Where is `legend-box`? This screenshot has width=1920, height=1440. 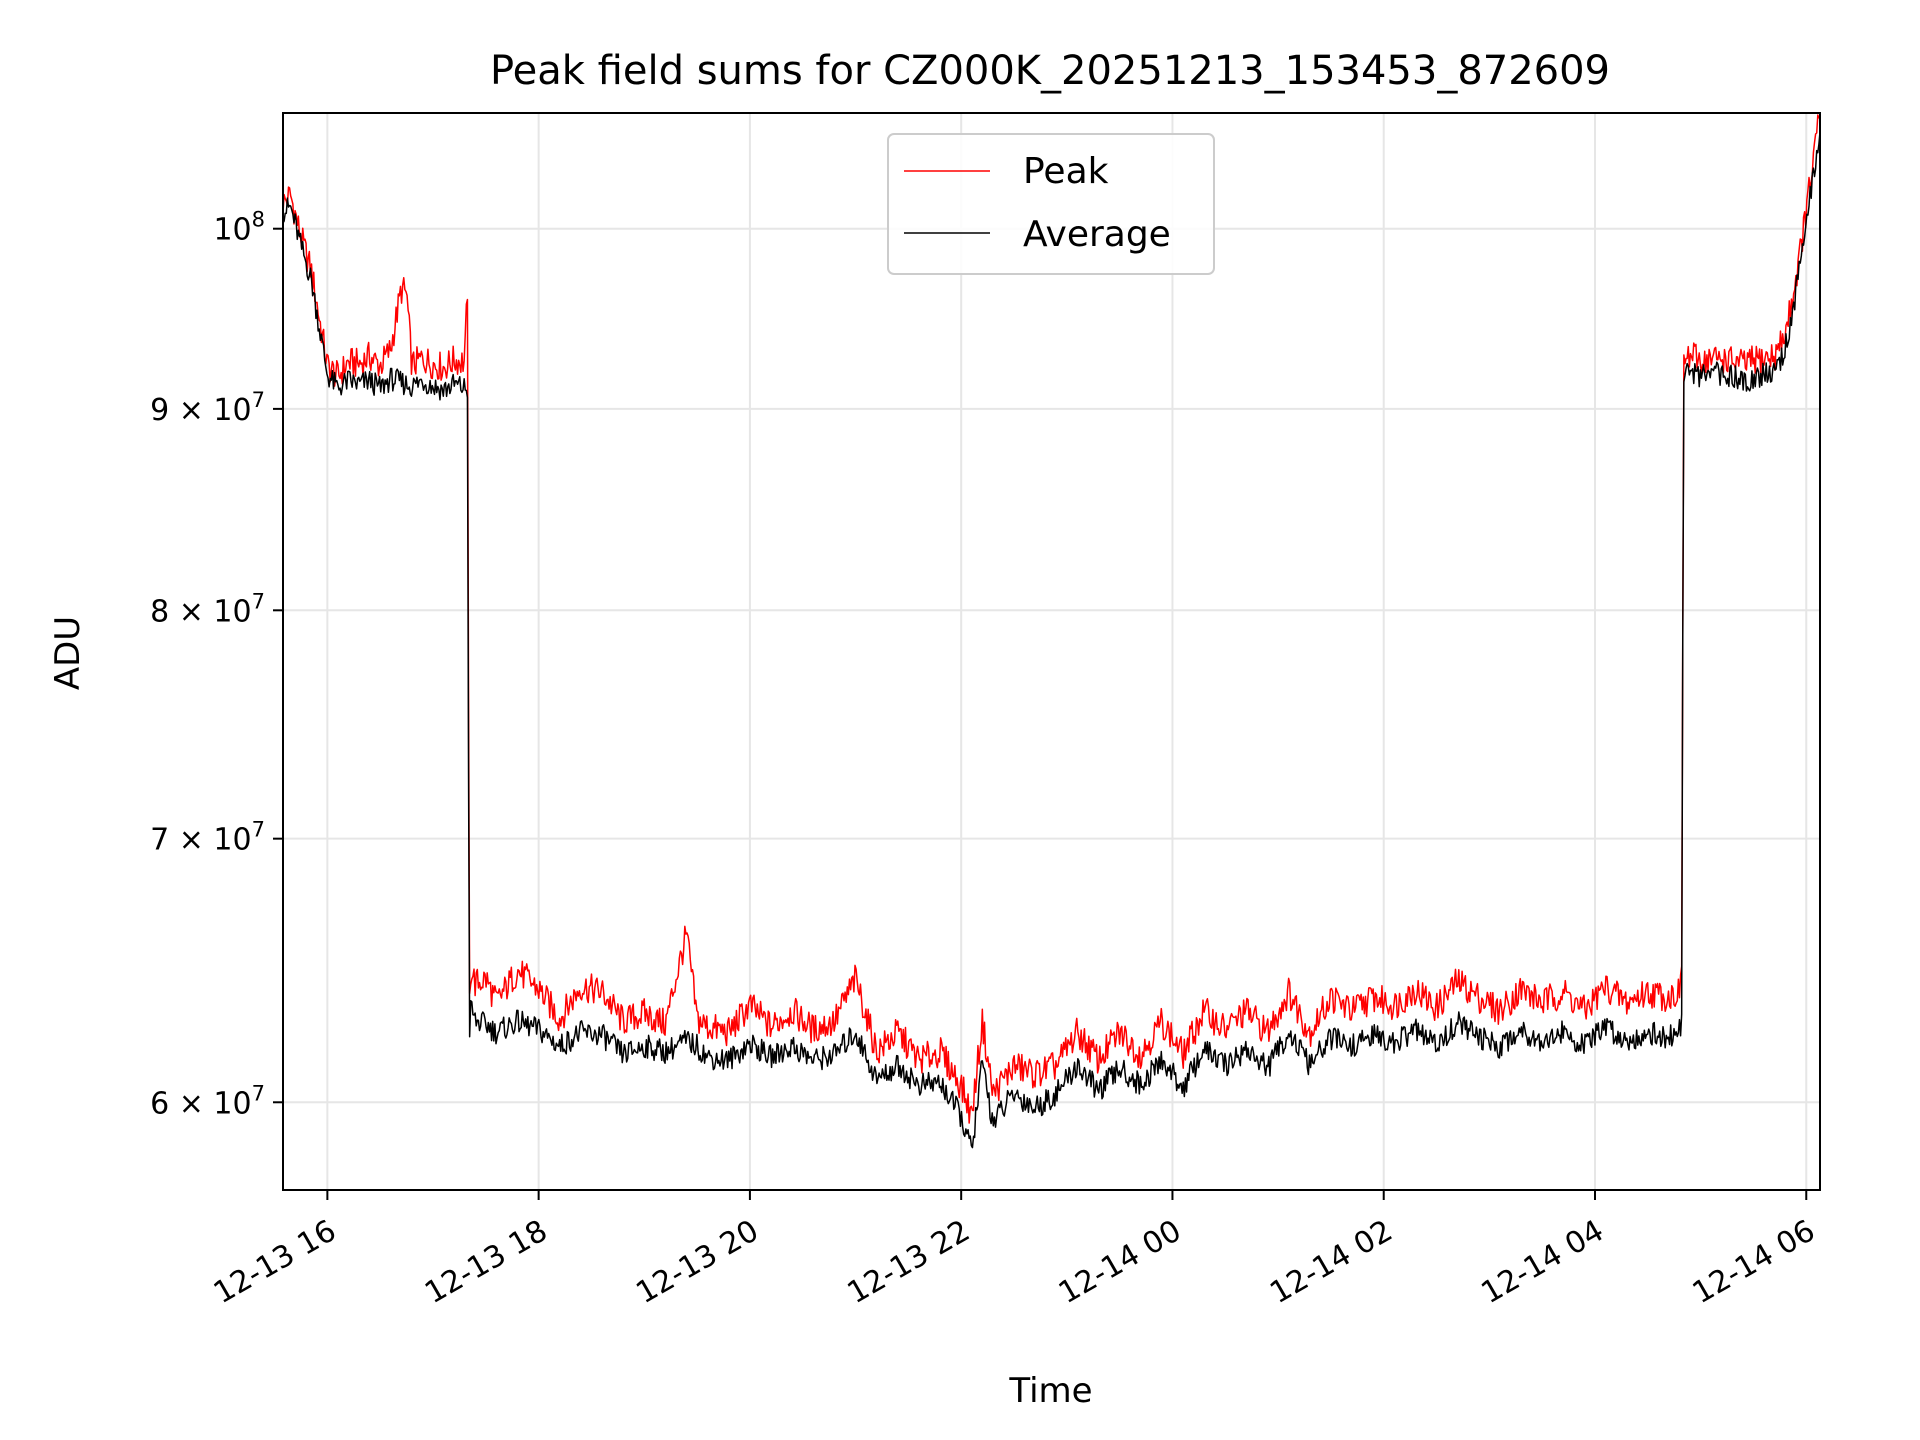 legend-box is located at coordinates (1051, 204).